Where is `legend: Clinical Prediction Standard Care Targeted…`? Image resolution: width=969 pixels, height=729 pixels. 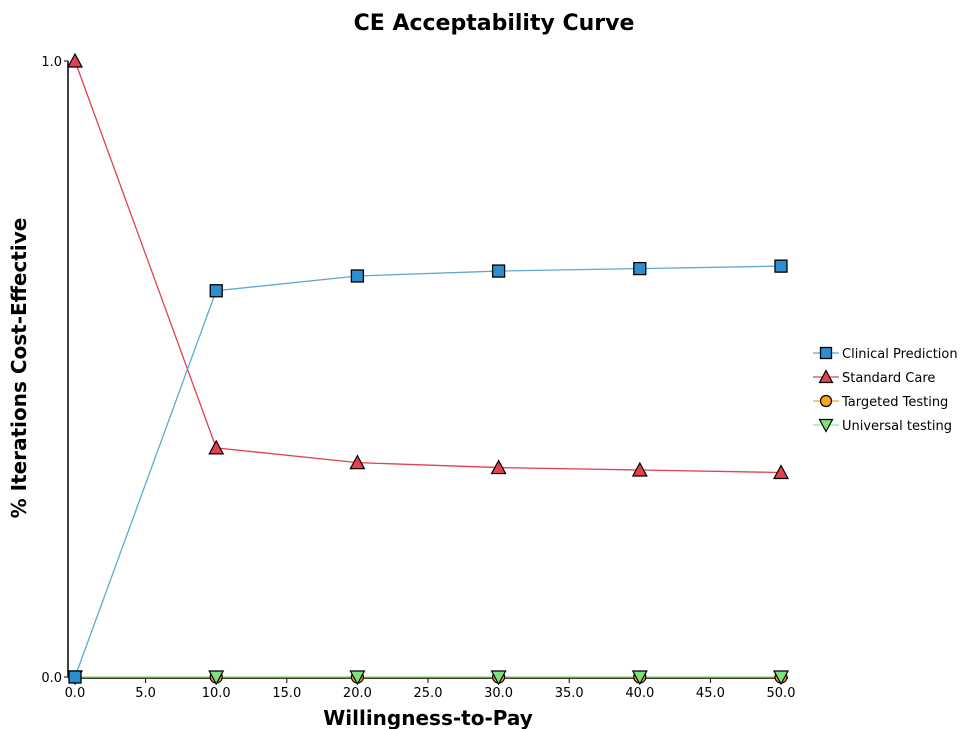 legend: Clinical Prediction Standard Care Targeted… is located at coordinates (885, 390).